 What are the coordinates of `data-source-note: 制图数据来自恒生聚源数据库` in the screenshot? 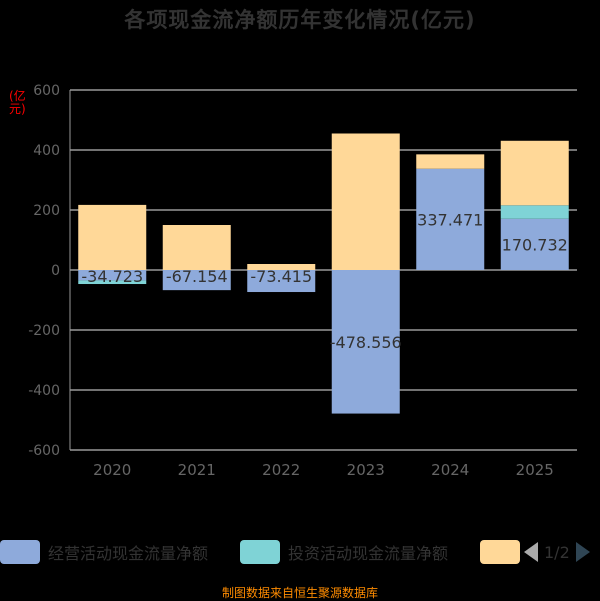 It's located at (299, 593).